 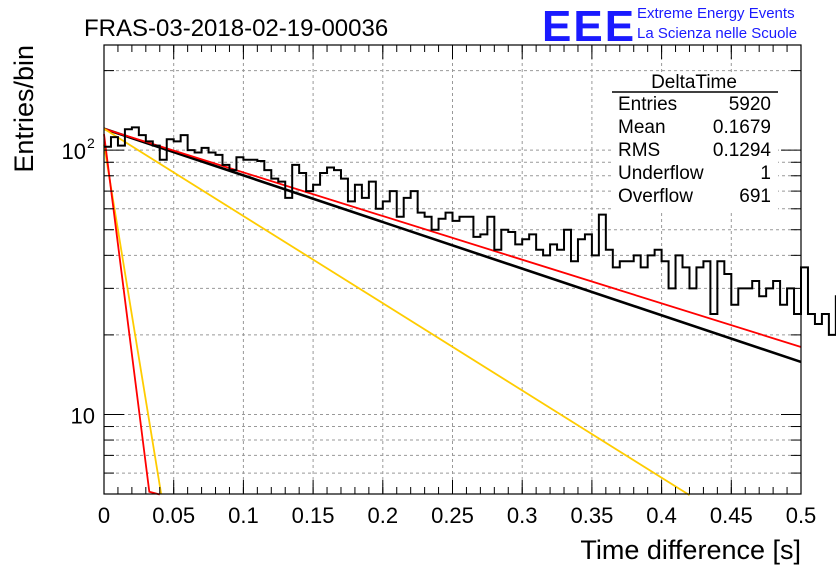 I want to click on x-tick-label: 0.2, so click(x=383, y=515).